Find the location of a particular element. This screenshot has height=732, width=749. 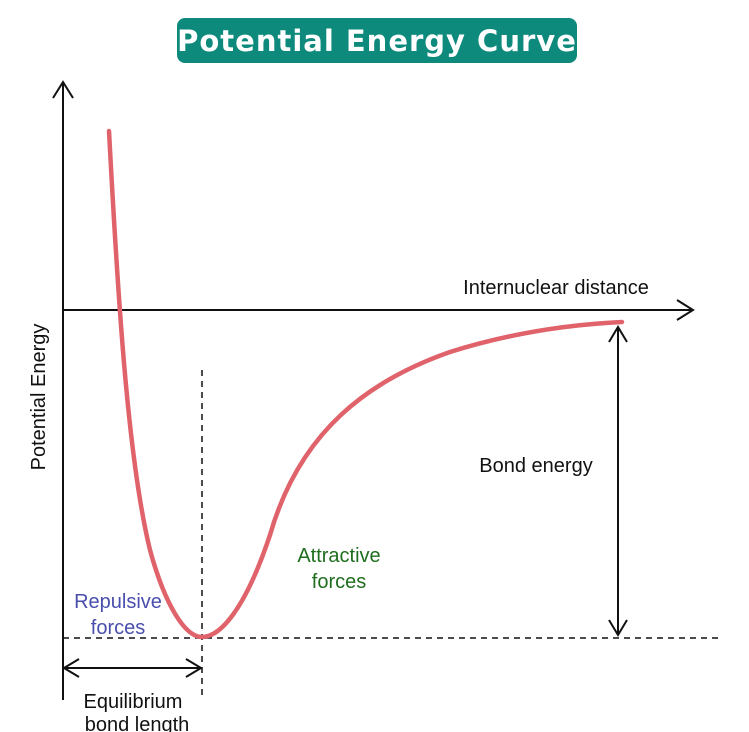

attractive-forces-label-line1: Attractive is located at coordinates (338, 556).